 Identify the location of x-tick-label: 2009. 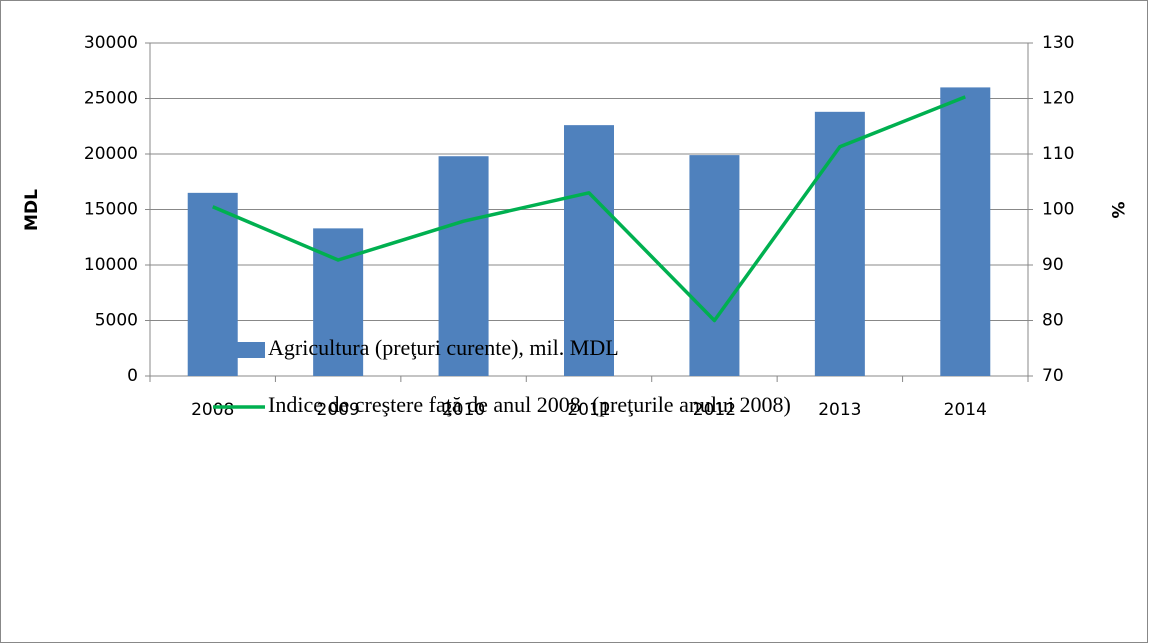
(338, 410).